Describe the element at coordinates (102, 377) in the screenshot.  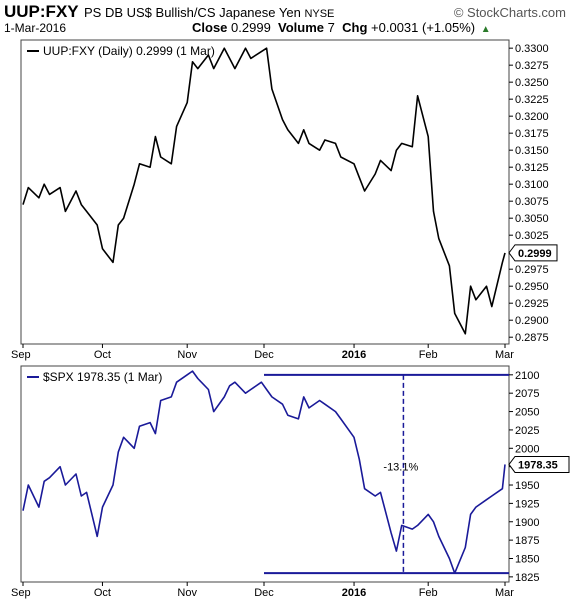
I see `spx-legend-label: $SPX 1978.35 (1 Mar)` at that location.